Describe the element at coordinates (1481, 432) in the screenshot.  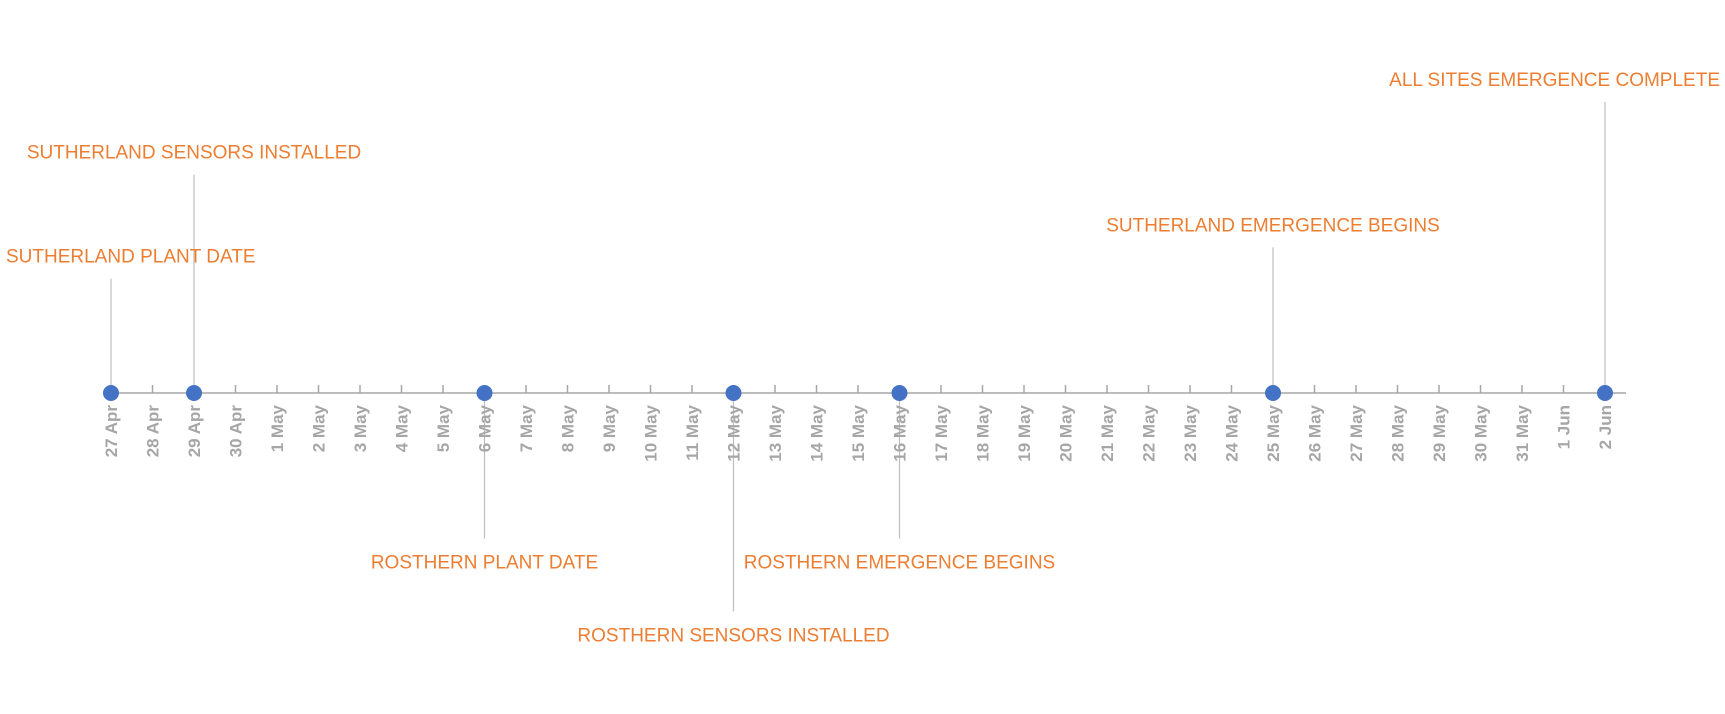
I see `axis-tick-label: 30 May` at that location.